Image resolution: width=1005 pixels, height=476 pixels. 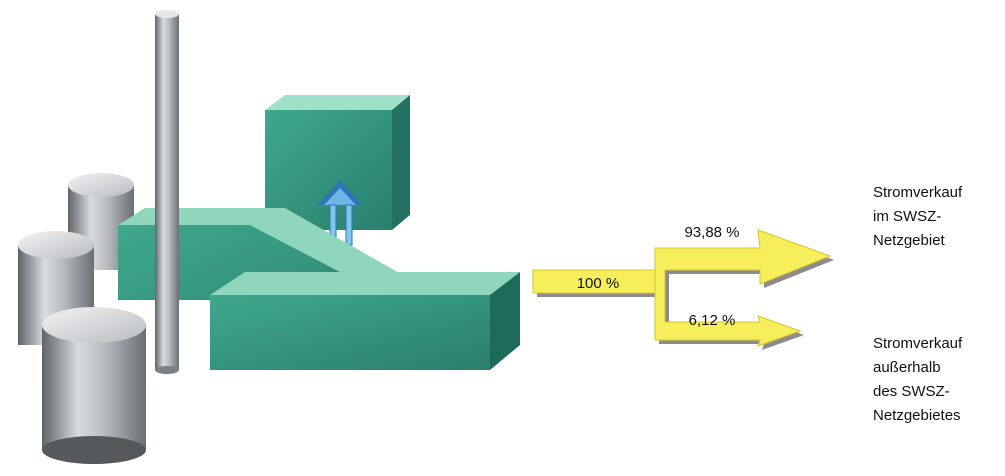 I want to click on output-label-line: des SWSZ-, so click(x=911, y=391).